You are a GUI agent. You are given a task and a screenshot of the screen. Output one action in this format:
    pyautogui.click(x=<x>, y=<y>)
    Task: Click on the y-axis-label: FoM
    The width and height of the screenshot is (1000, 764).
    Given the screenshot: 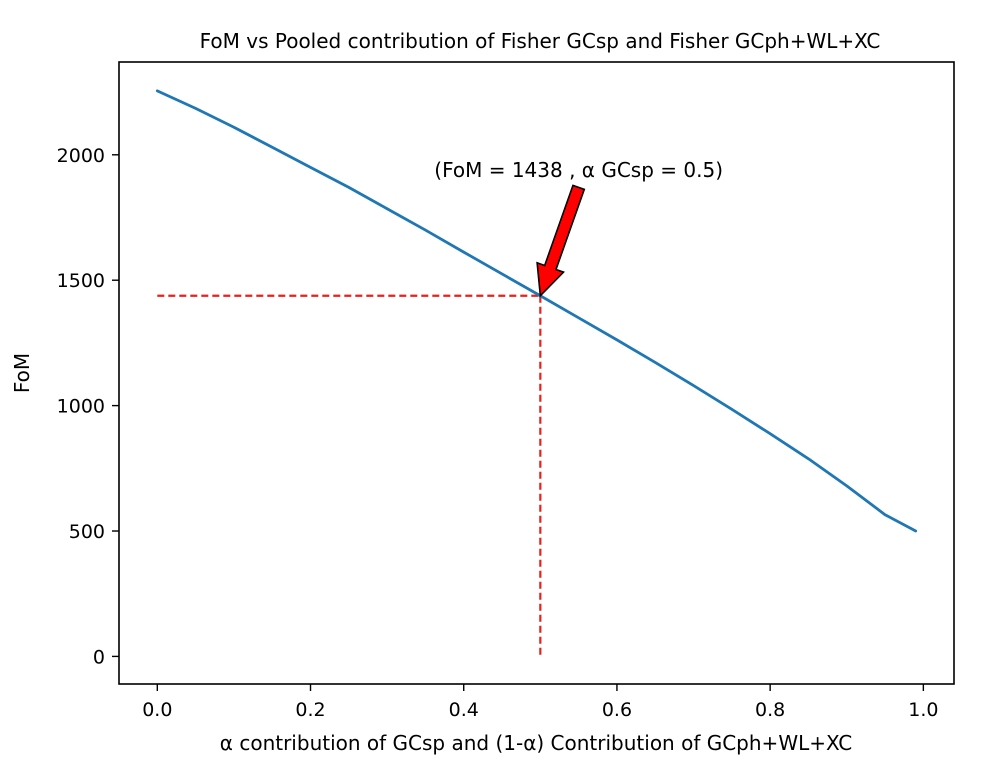 What is the action you would take?
    pyautogui.click(x=22, y=373)
    